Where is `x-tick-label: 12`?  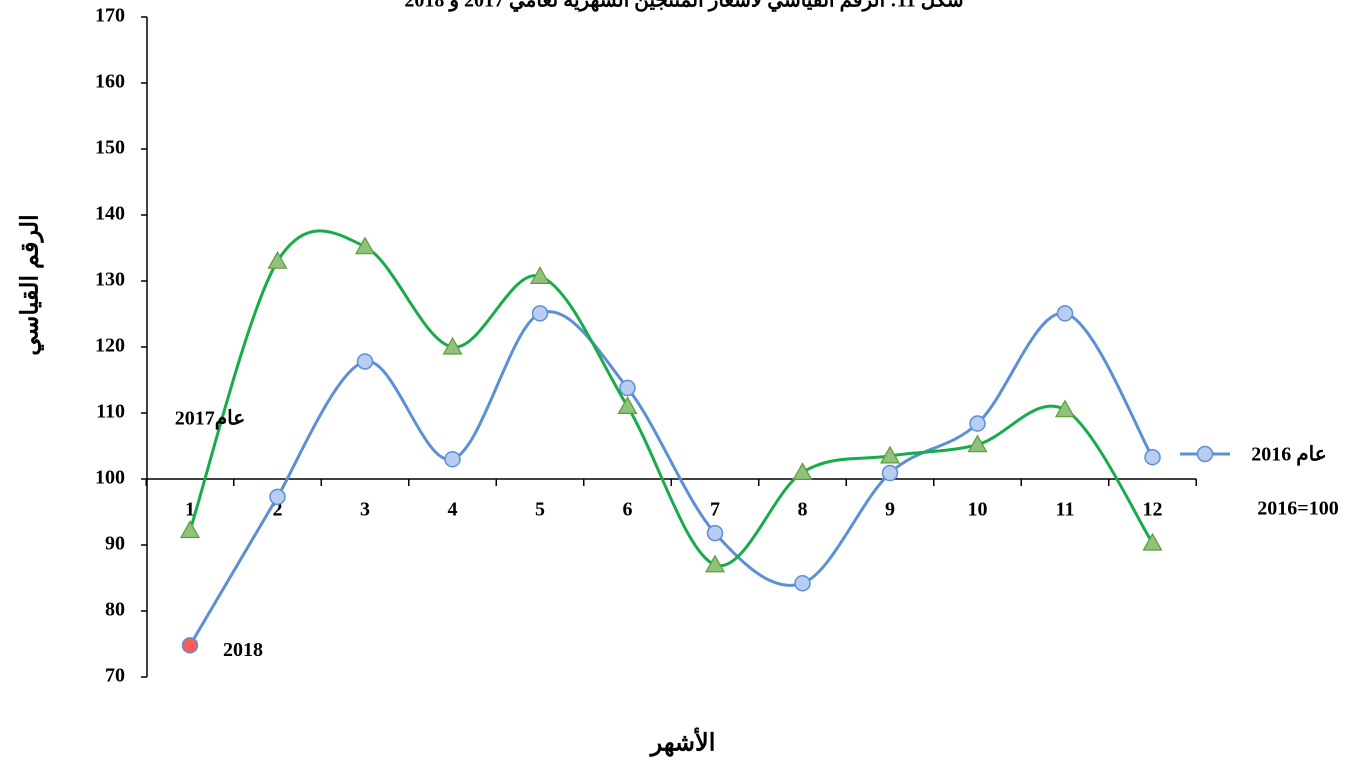
x-tick-label: 12 is located at coordinates (1153, 510).